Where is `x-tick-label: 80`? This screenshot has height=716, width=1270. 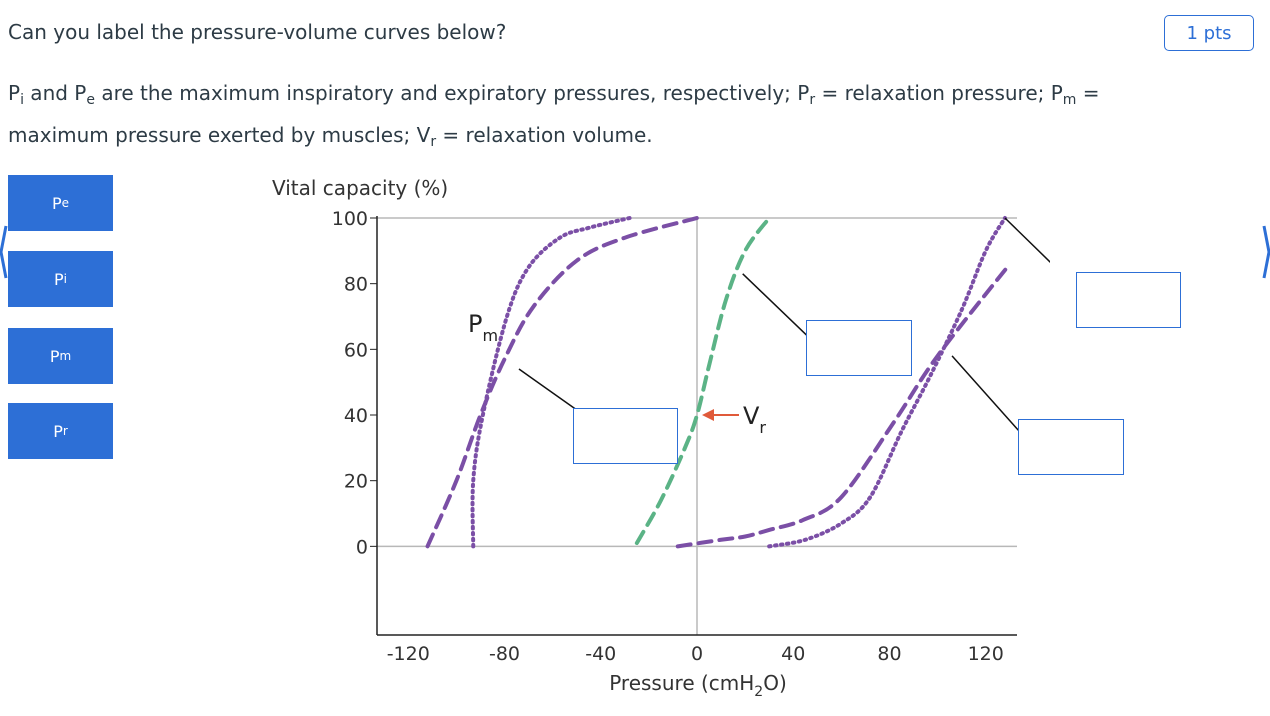
x-tick-label: 80 is located at coordinates (889, 654).